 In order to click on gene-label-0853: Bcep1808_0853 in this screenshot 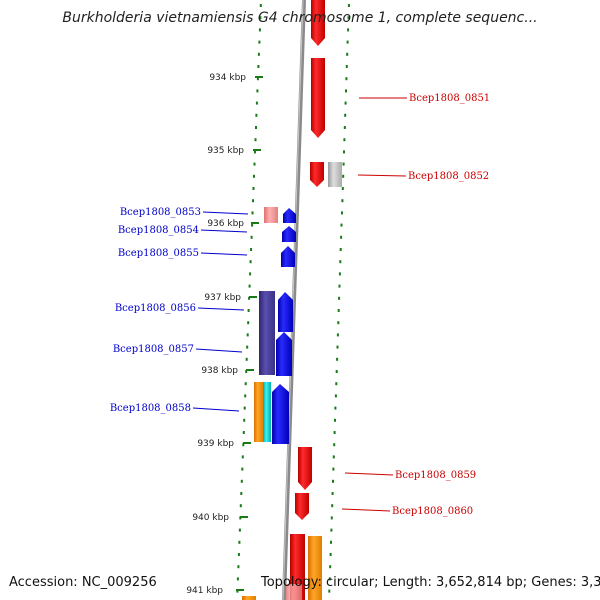, I will do `click(160, 212)`.